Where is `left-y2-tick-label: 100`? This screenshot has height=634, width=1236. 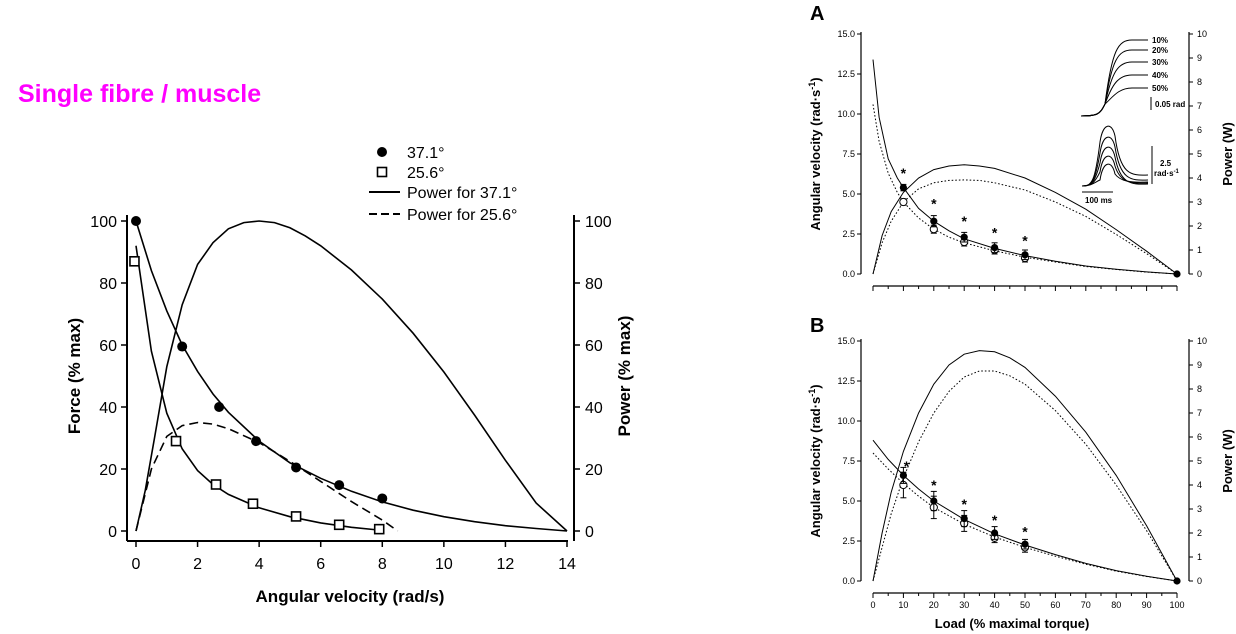 left-y2-tick-label: 100 is located at coordinates (598, 222).